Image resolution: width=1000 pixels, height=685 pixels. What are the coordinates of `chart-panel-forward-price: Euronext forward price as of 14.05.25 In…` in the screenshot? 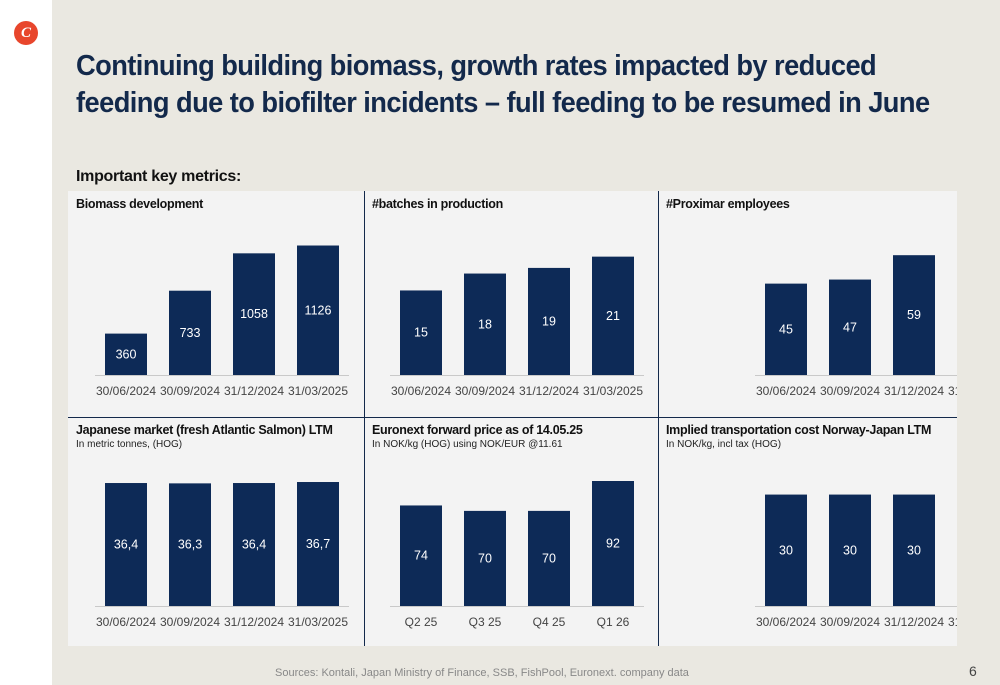 It's located at (511, 531).